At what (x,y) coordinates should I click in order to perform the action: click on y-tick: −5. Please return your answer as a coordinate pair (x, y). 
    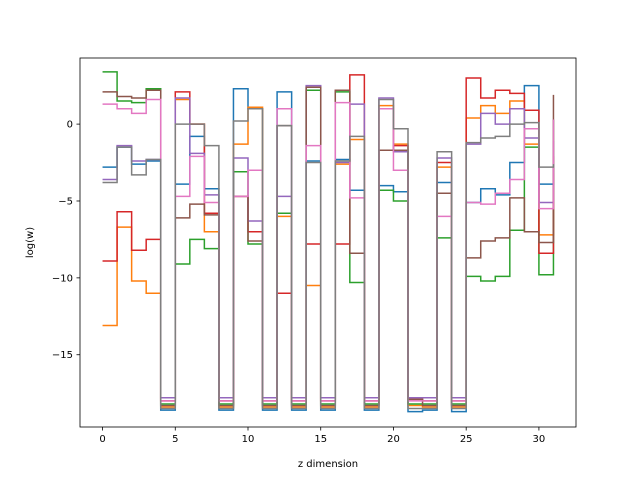
    Looking at the image, I should click on (69, 201).